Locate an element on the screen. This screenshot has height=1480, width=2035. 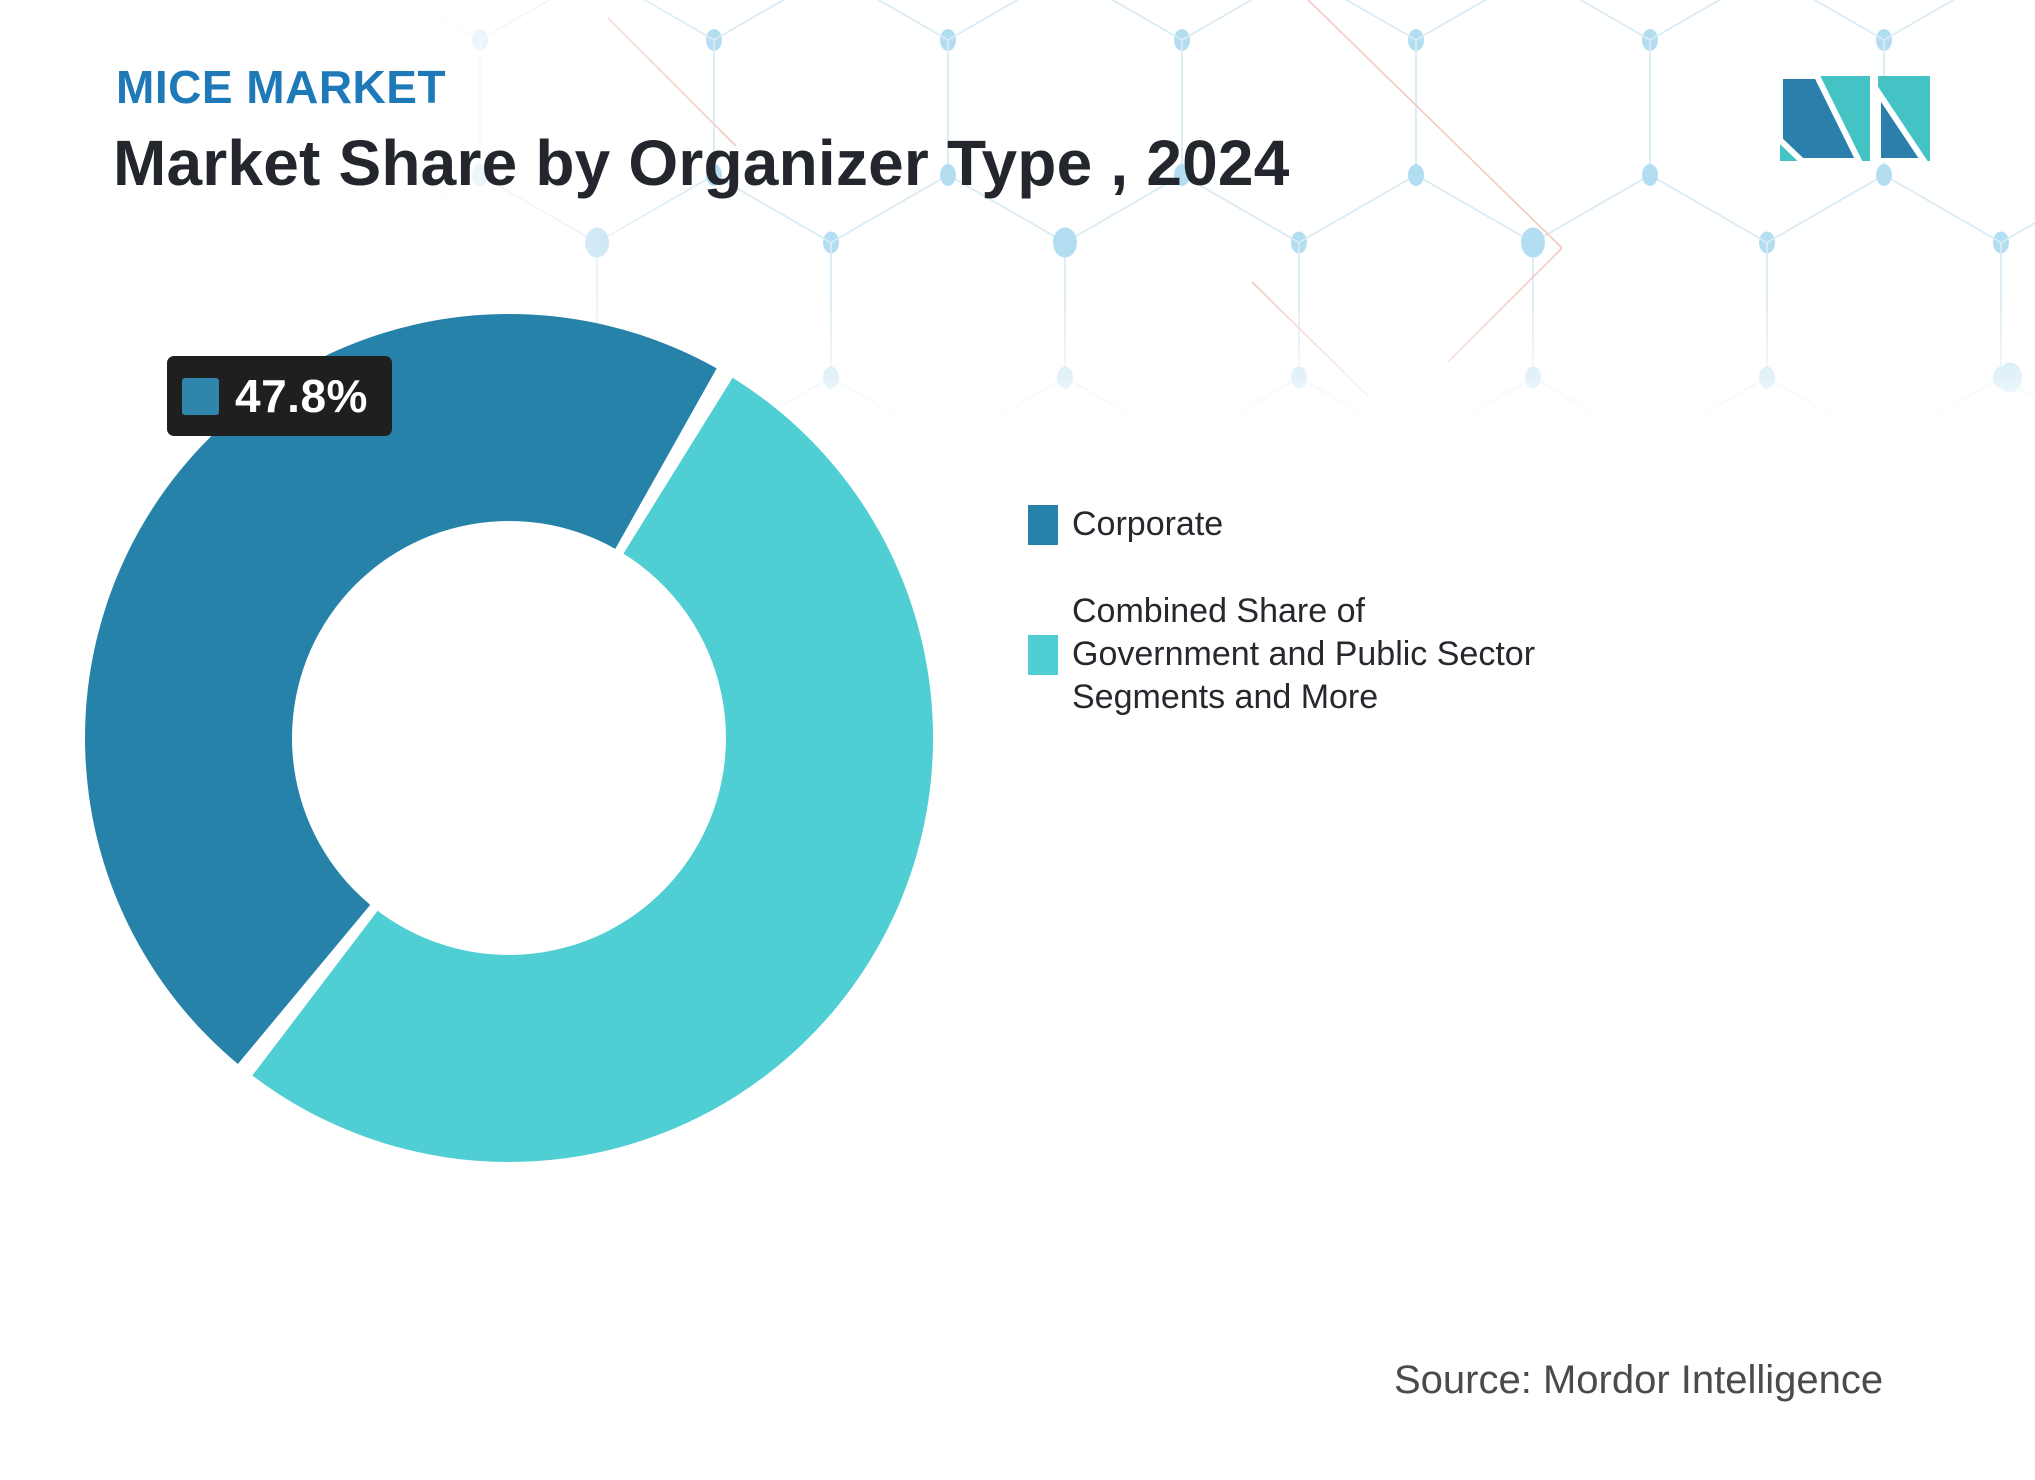
mordor-intelligence-logo is located at coordinates (1853, 119).